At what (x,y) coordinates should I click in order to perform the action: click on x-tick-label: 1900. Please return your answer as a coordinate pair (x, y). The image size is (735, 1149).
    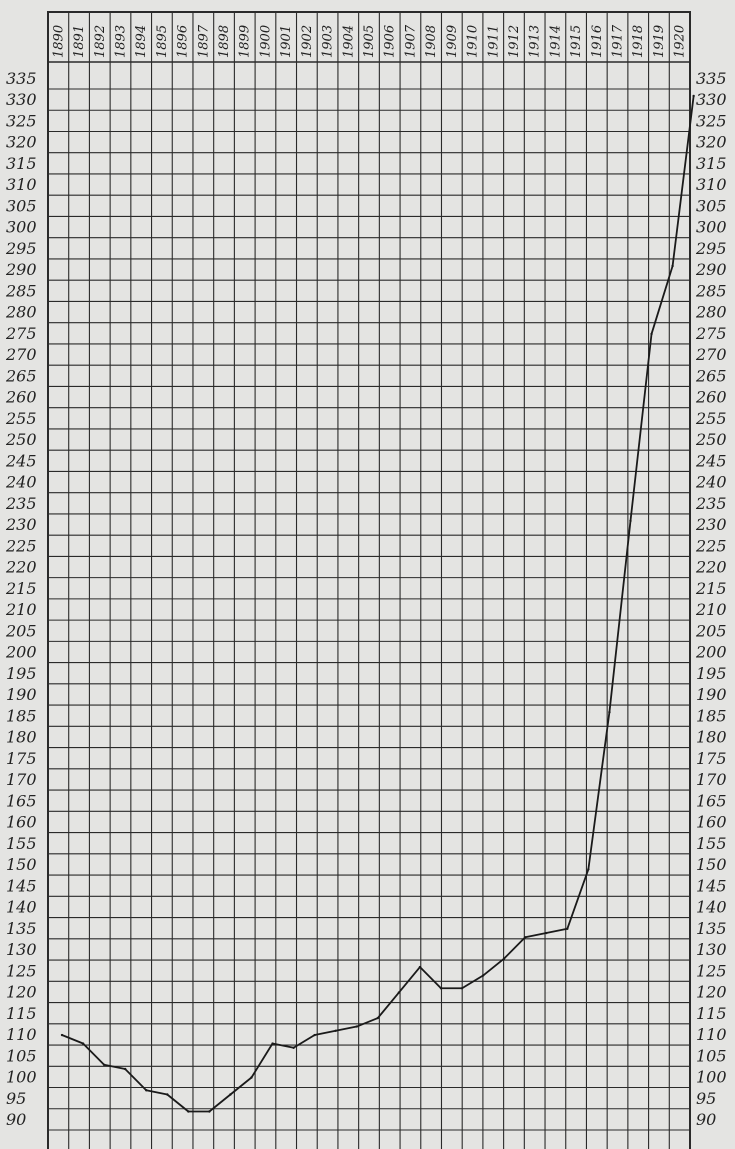
    Looking at the image, I should click on (265, 41).